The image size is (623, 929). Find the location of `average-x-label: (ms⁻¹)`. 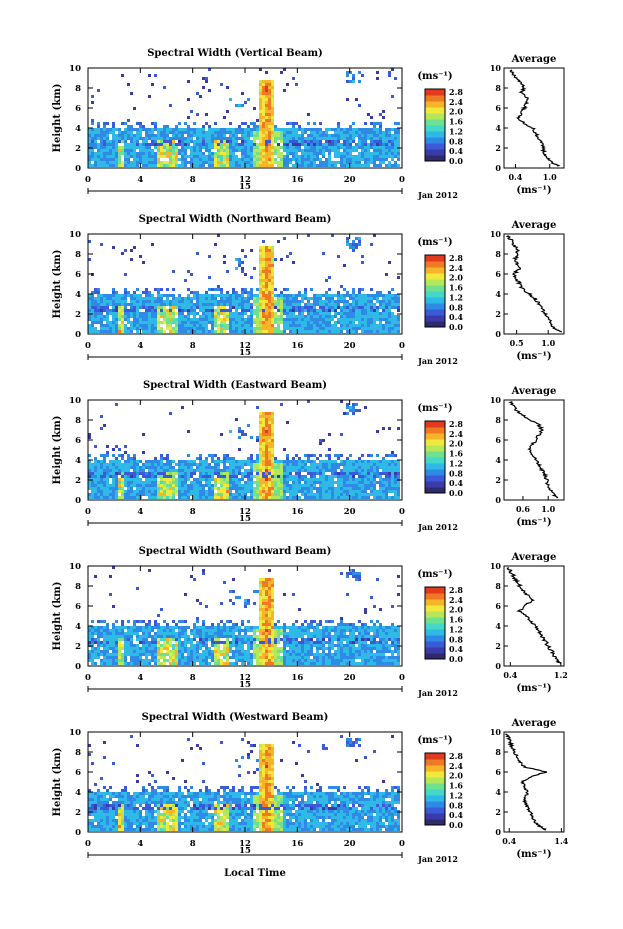

average-x-label: (ms⁻¹) is located at coordinates (533, 522).